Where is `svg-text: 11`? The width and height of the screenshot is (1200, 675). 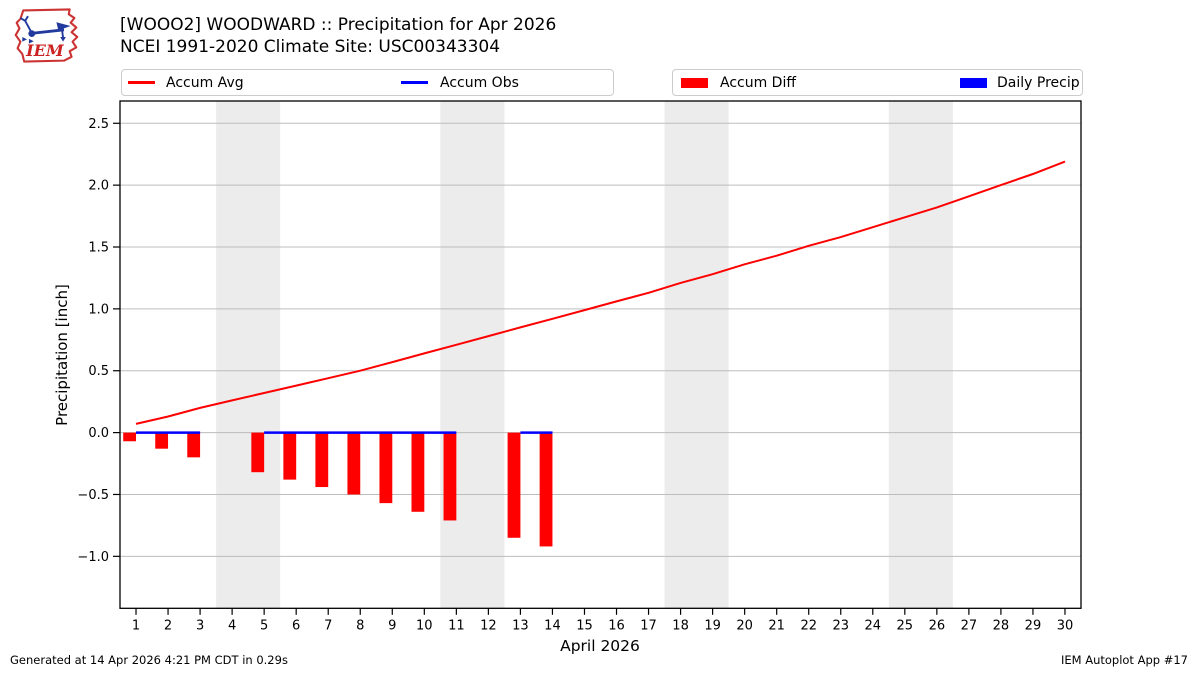
svg-text: 11 is located at coordinates (456, 625).